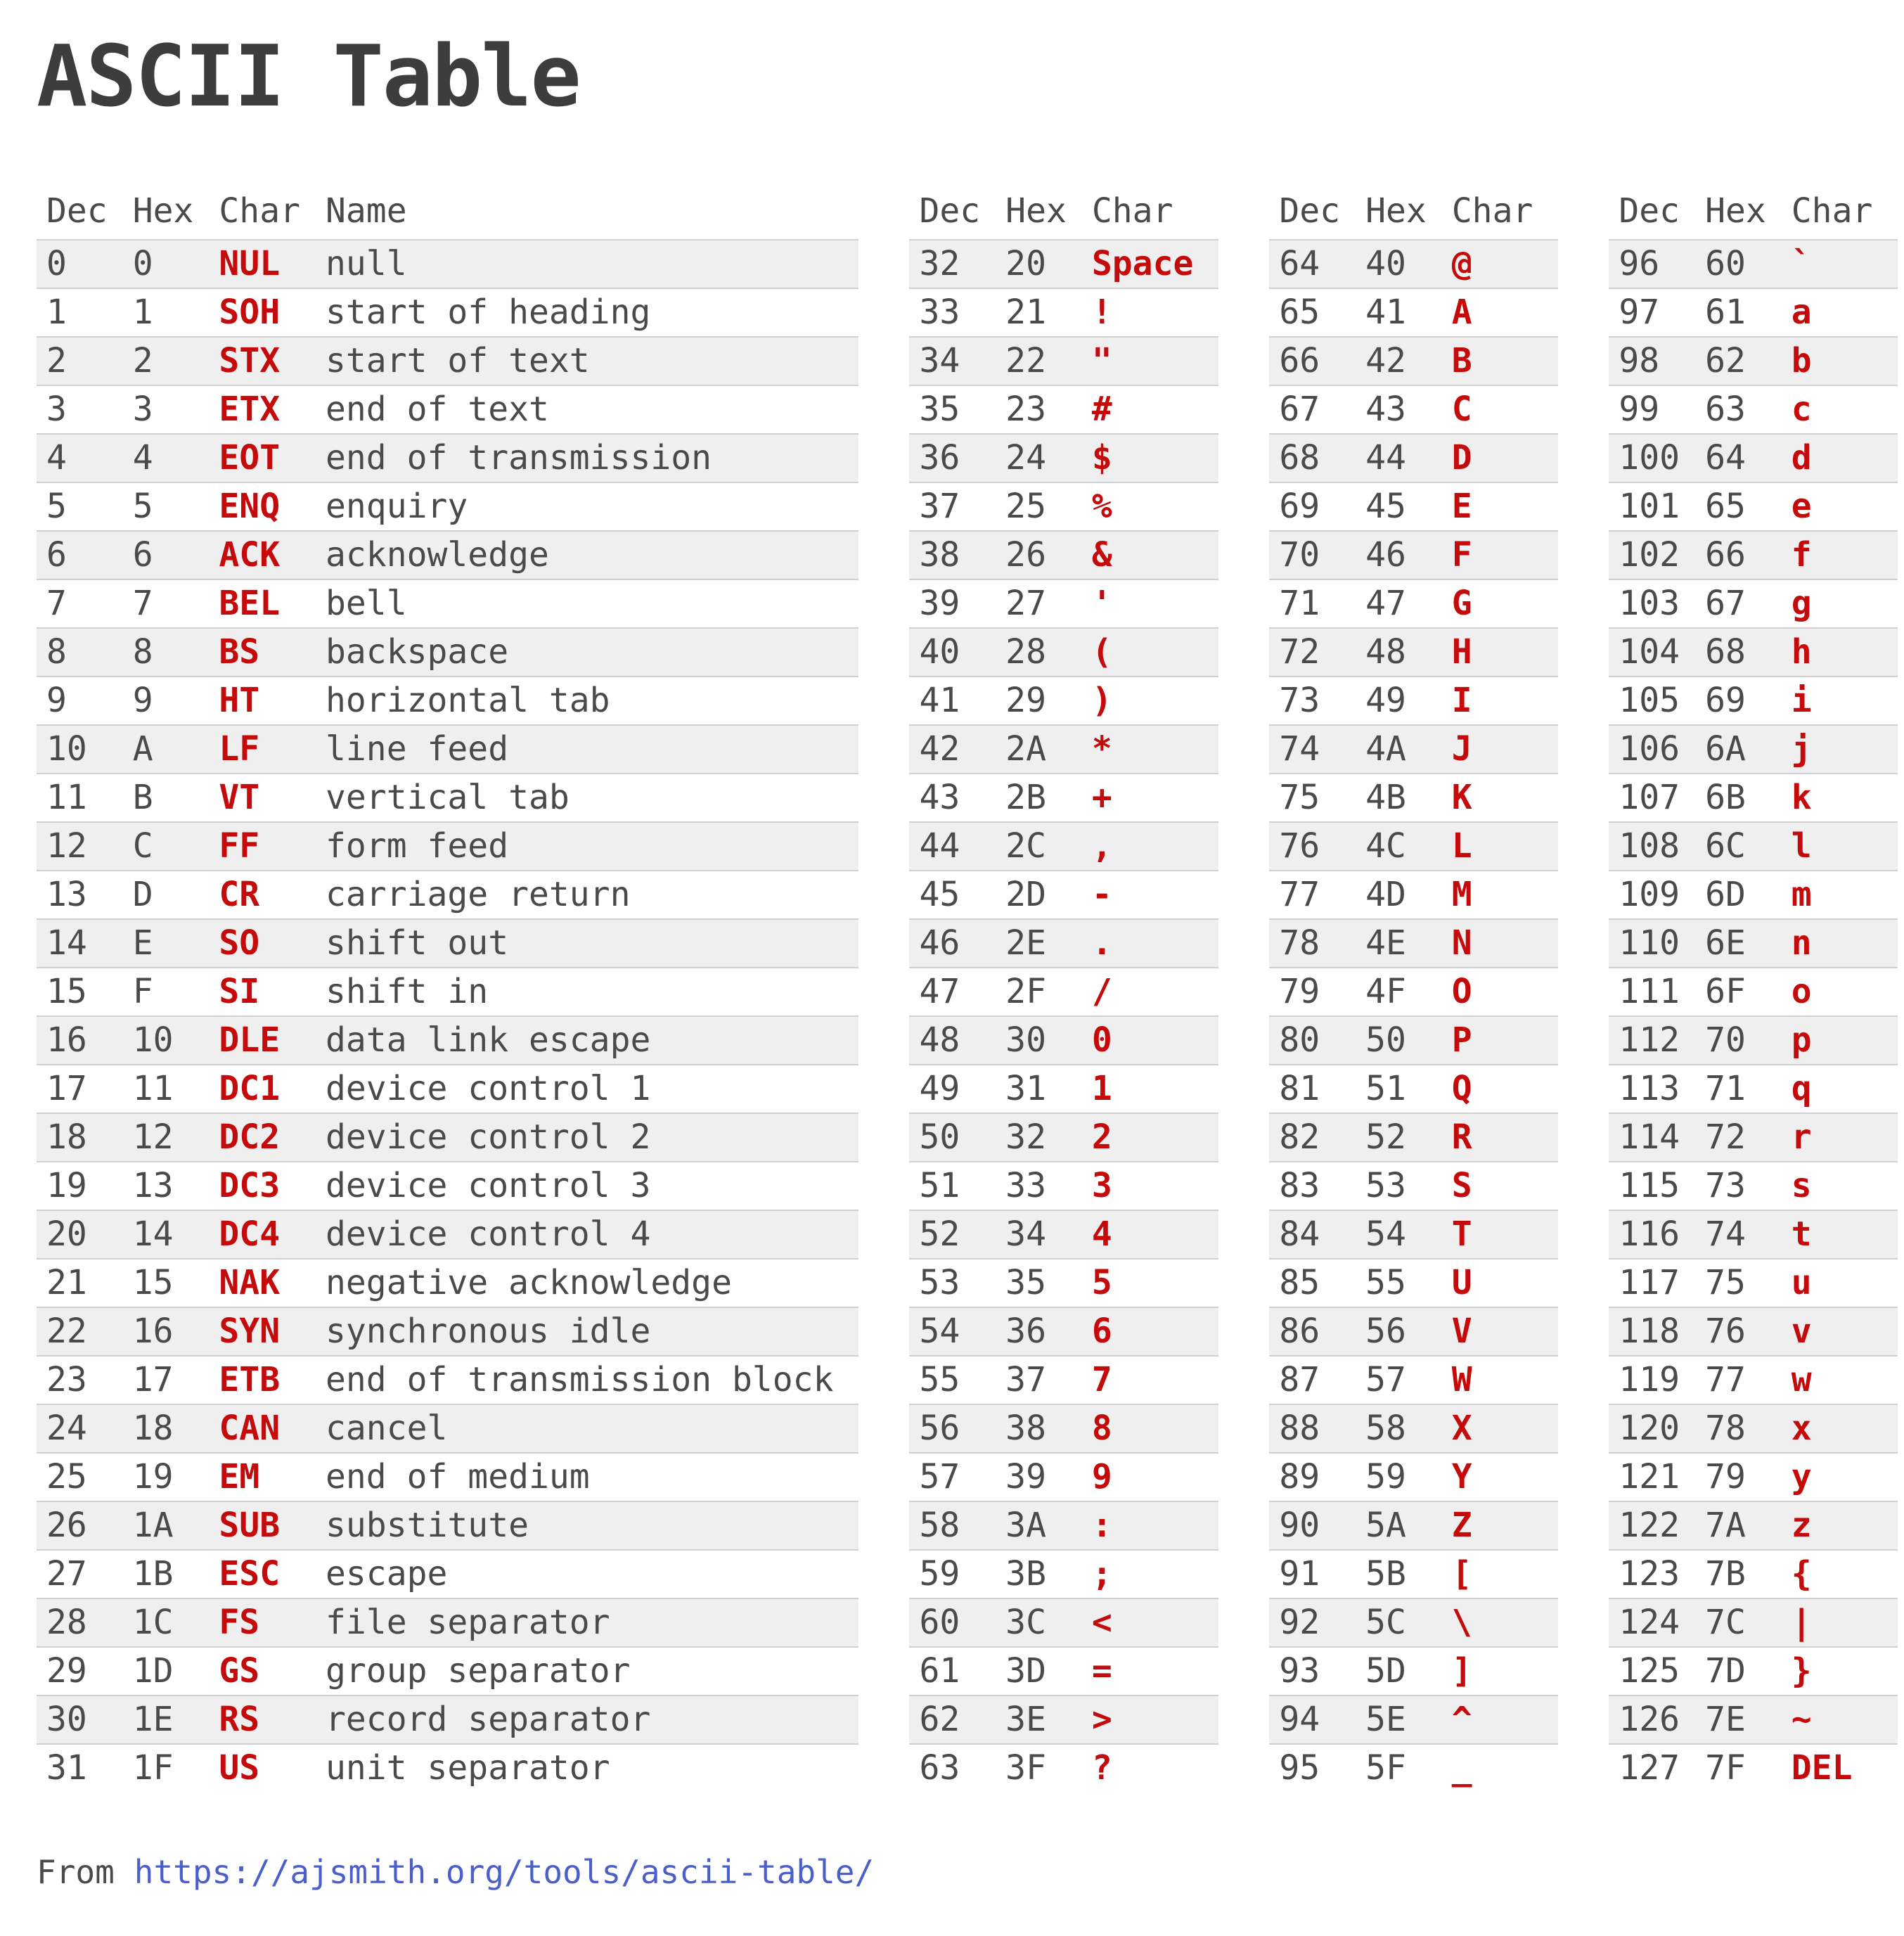 The width and height of the screenshot is (1904, 1936). I want to click on char-cell: ., so click(1101, 943).